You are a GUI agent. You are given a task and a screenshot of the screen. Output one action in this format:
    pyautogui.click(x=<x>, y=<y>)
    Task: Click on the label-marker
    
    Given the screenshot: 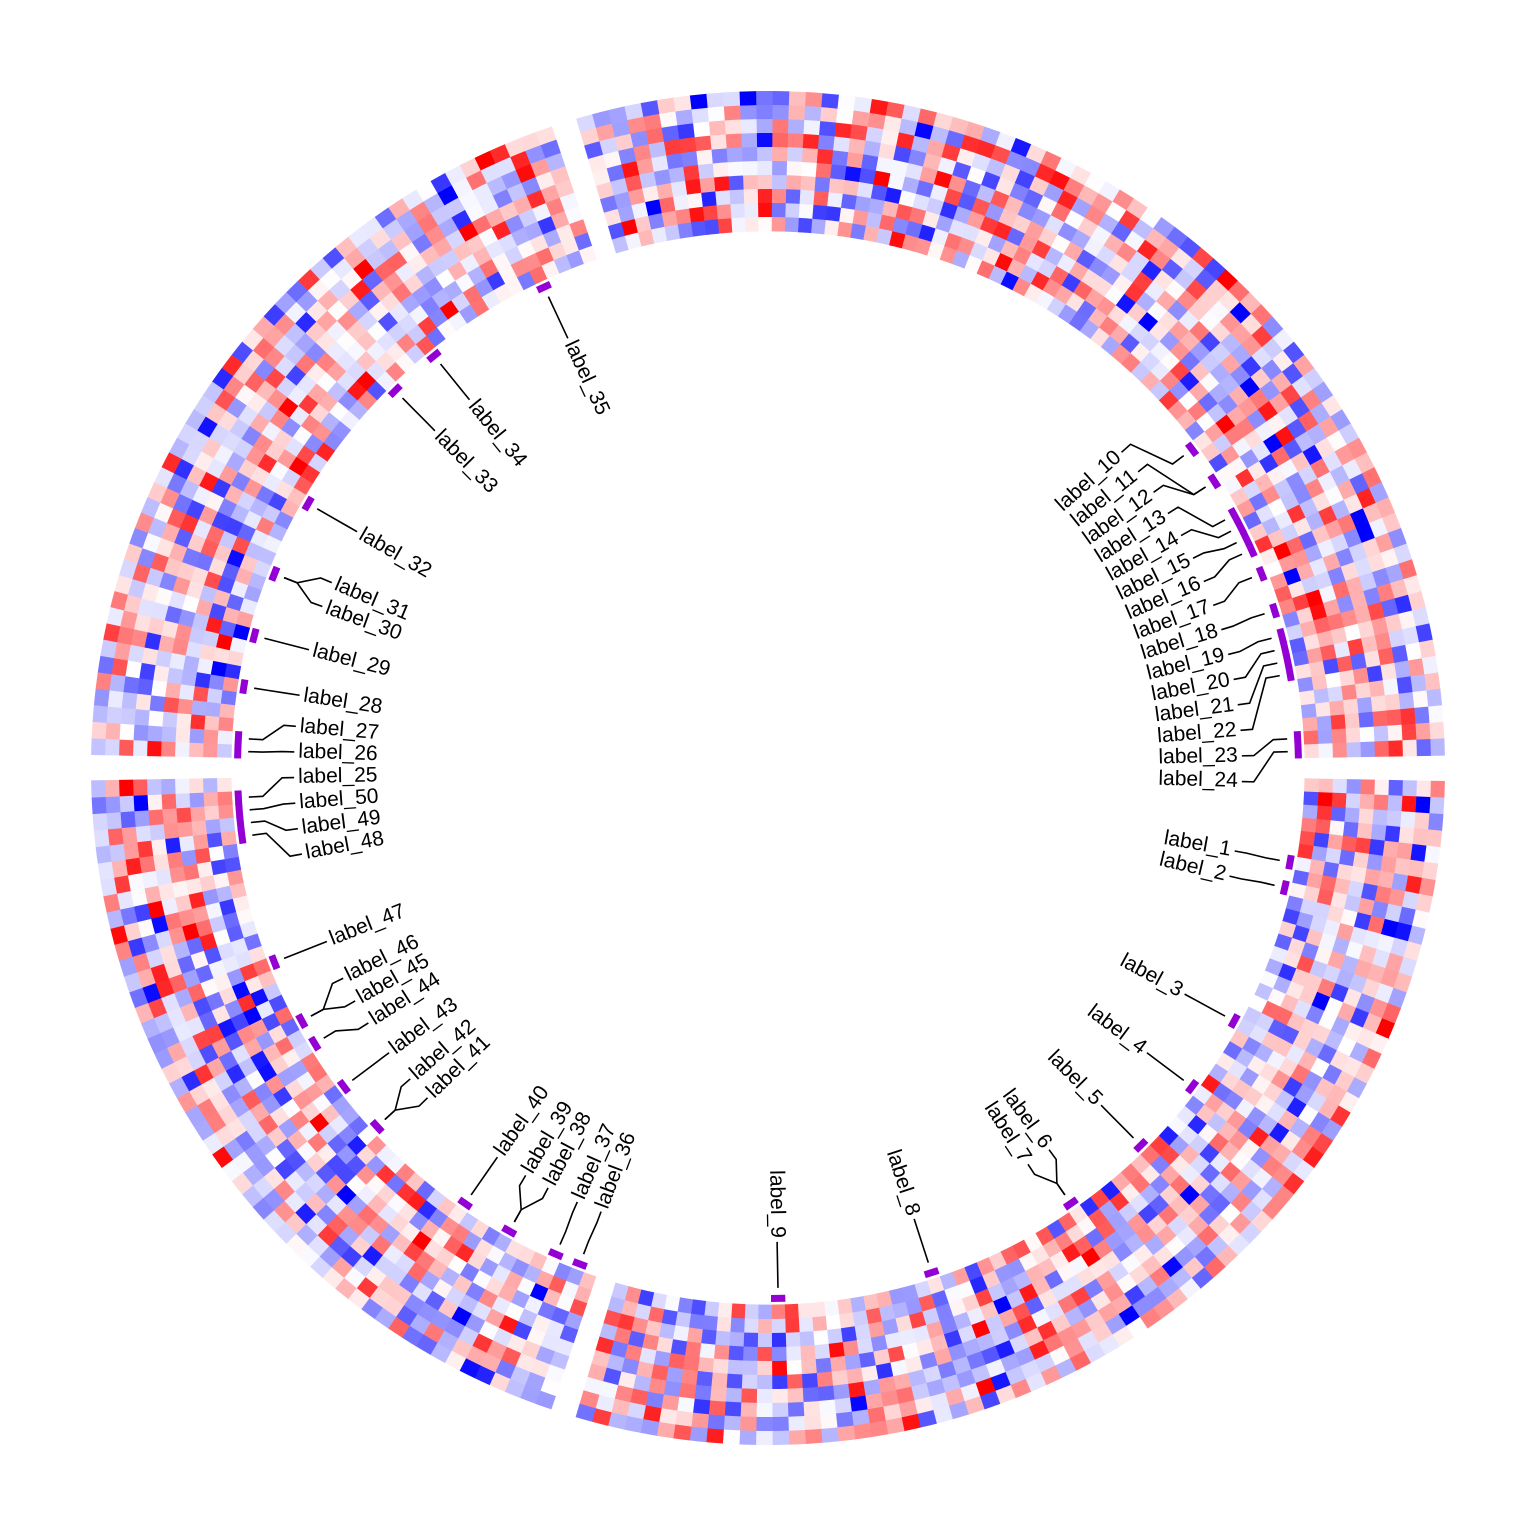 What is the action you would take?
    pyautogui.click(x=555, y=1254)
    